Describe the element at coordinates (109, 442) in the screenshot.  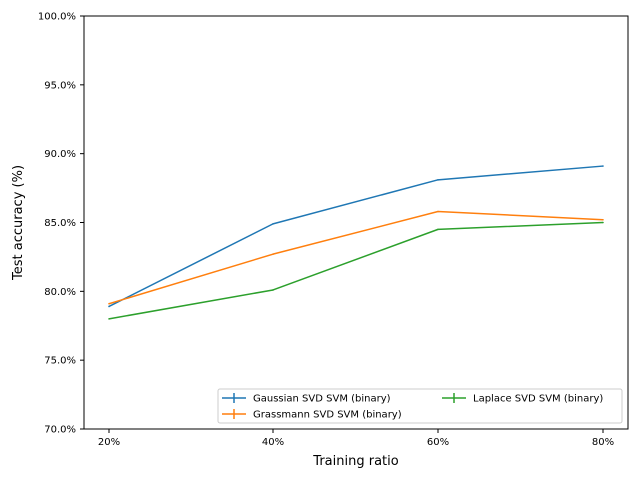
I see `x-tick-label: 20%` at that location.